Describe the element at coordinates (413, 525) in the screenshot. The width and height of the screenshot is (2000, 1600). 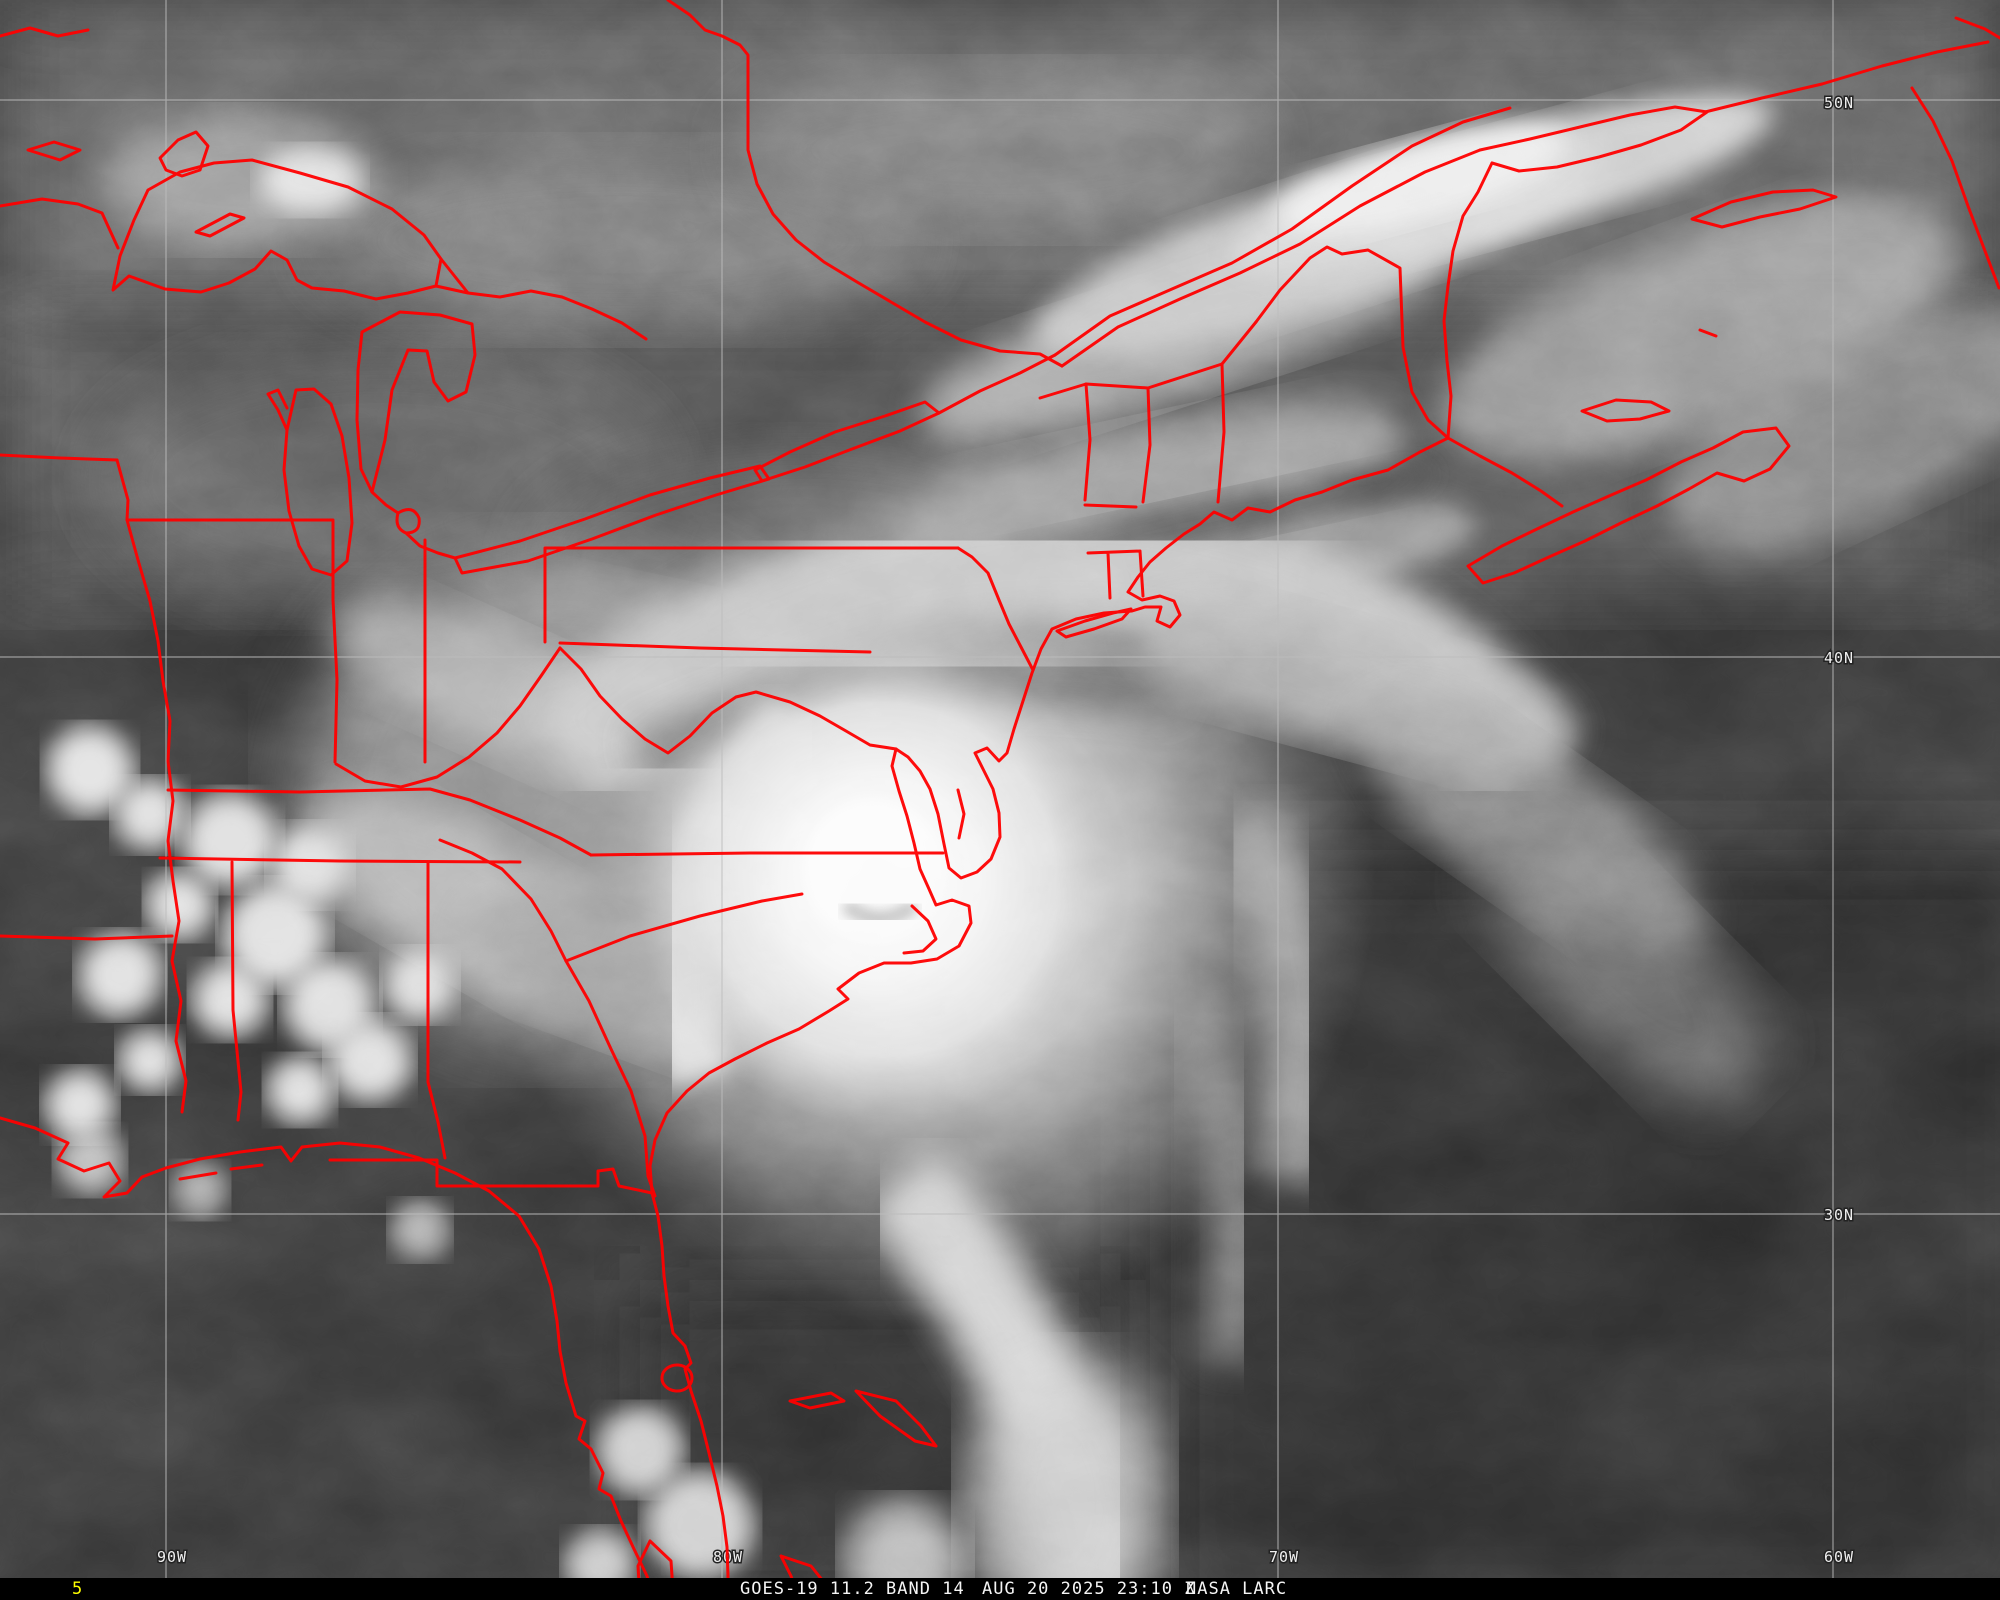
I see `lake-stclair` at that location.